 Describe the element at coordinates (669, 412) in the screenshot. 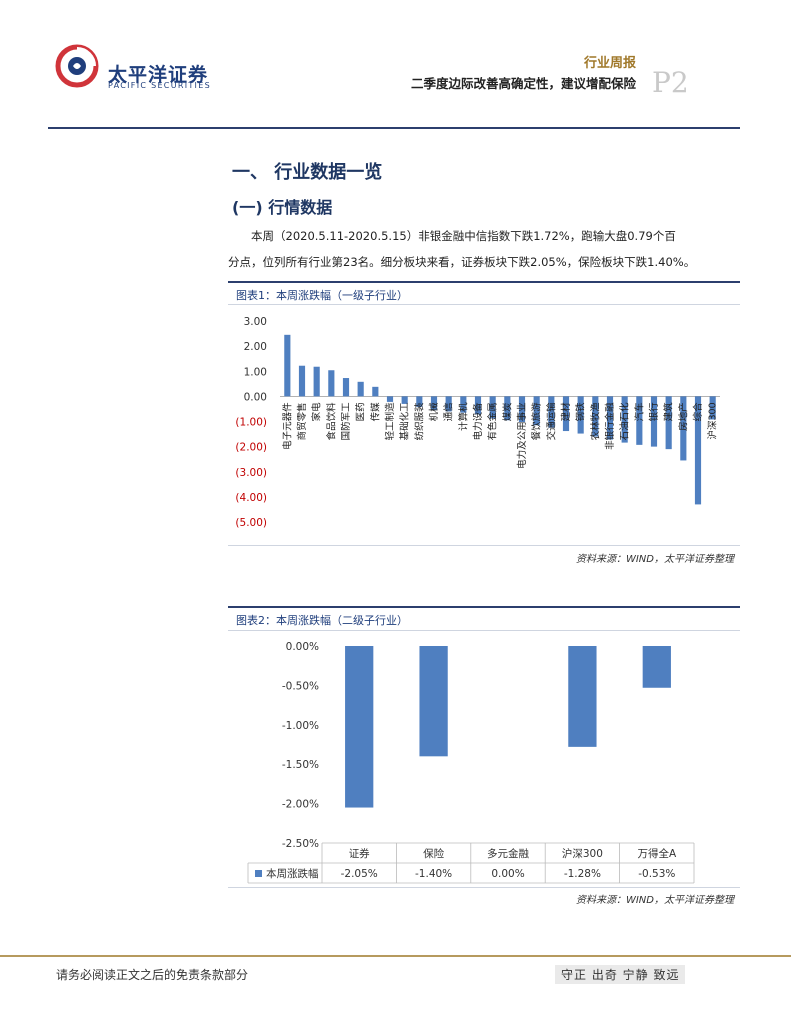

I see `x-category-label: 建筑` at that location.